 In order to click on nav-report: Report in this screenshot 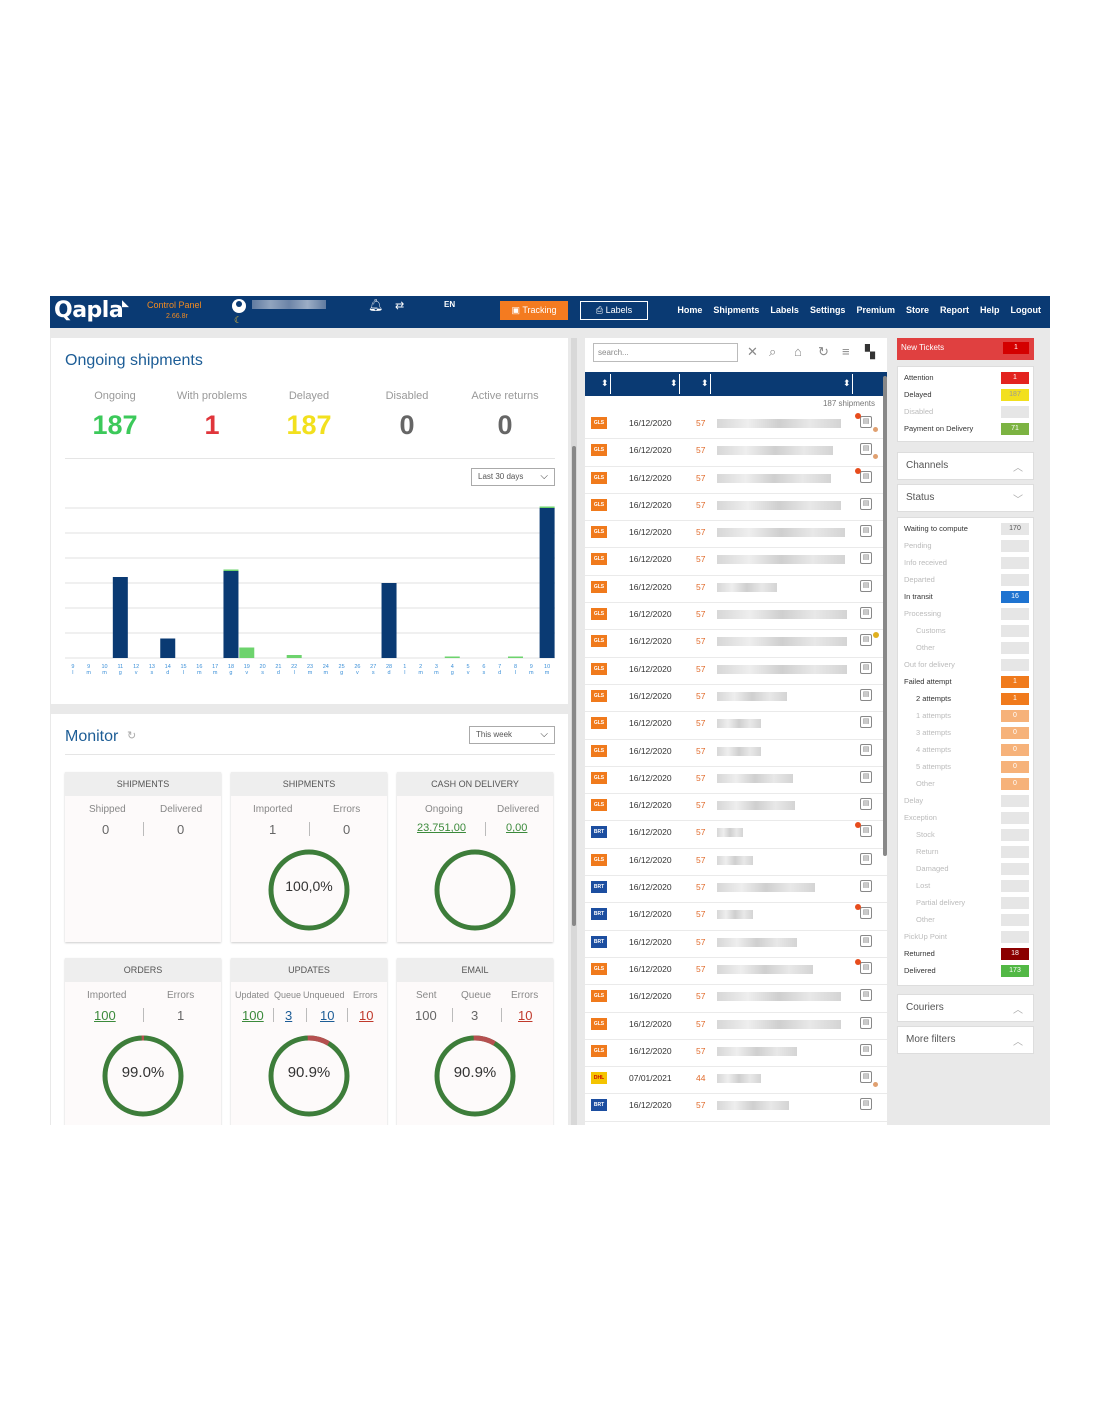, I will do `click(954, 310)`.